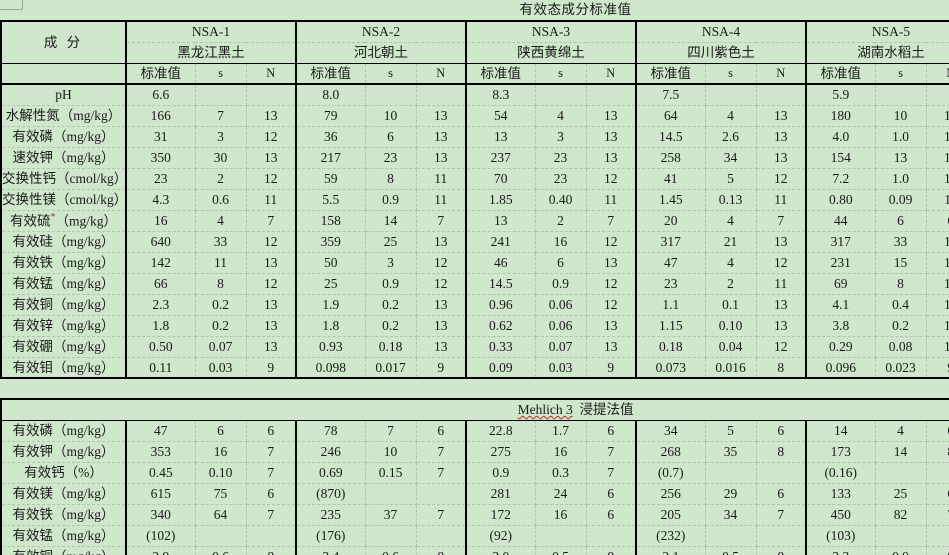 This screenshot has width=949, height=555. I want to click on row-label: 有效铜（mg/kg）, so click(63, 550).